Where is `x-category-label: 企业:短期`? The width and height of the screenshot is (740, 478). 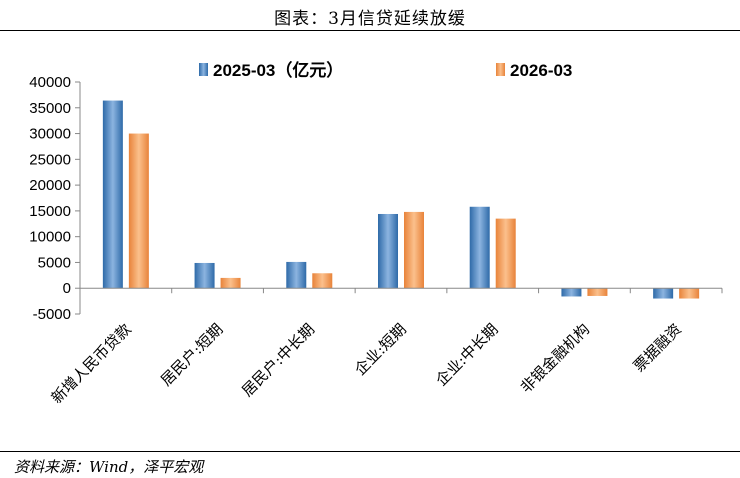
x-category-label: 企业:短期 is located at coordinates (380, 349).